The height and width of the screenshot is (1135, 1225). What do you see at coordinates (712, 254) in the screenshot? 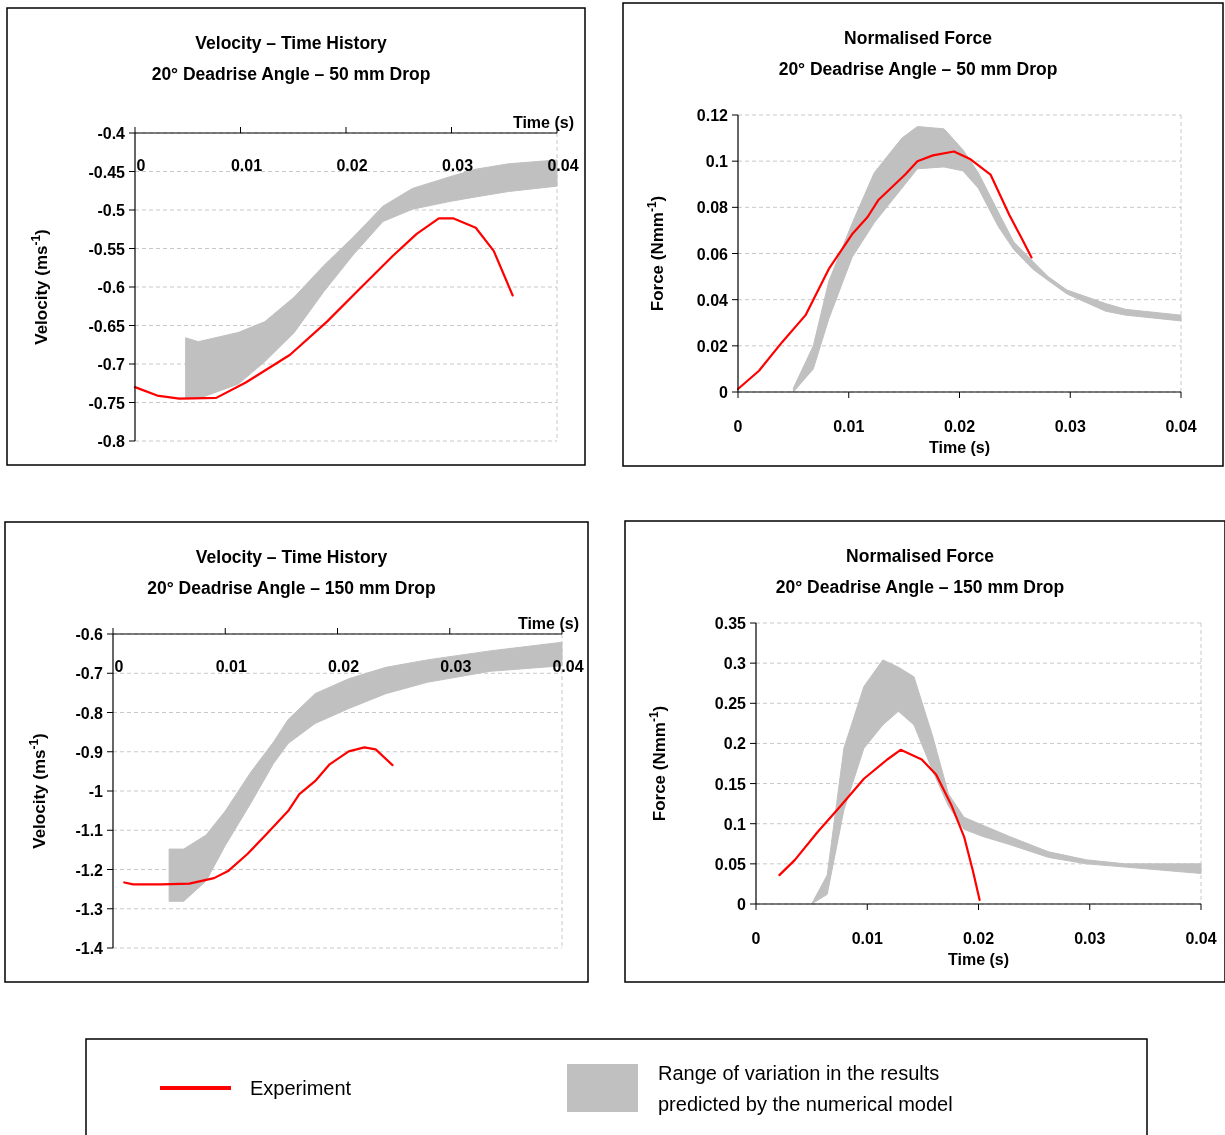
I see `y-tick-label: 0.06` at bounding box center [712, 254].